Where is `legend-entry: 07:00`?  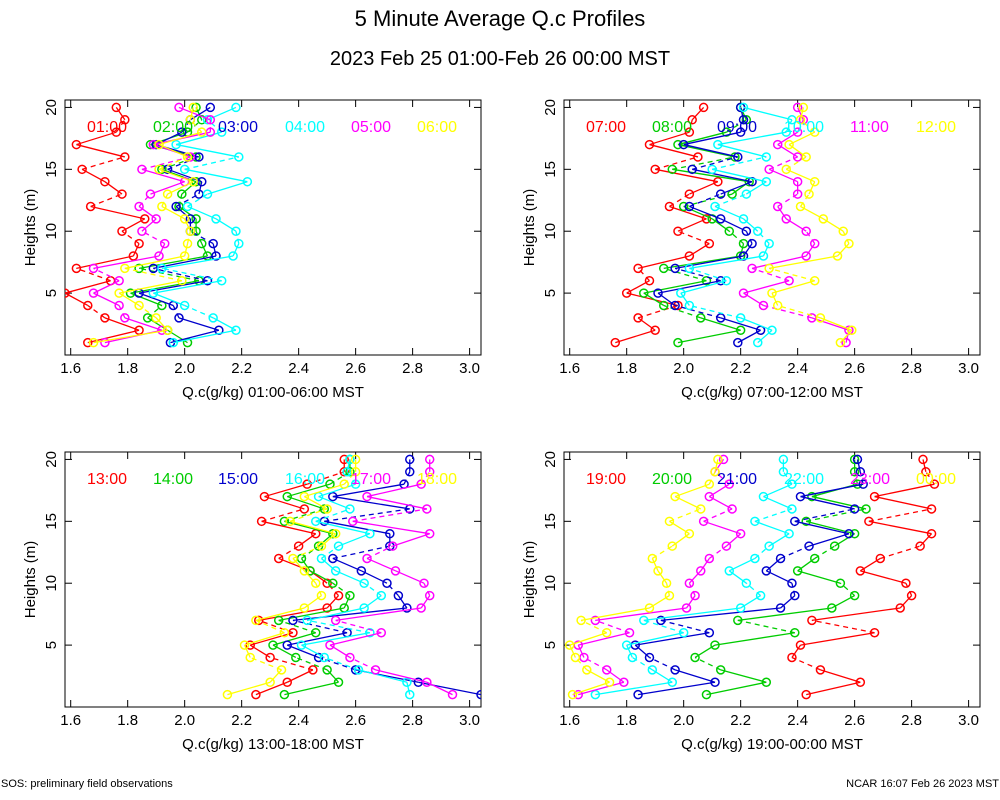 legend-entry: 07:00 is located at coordinates (606, 127).